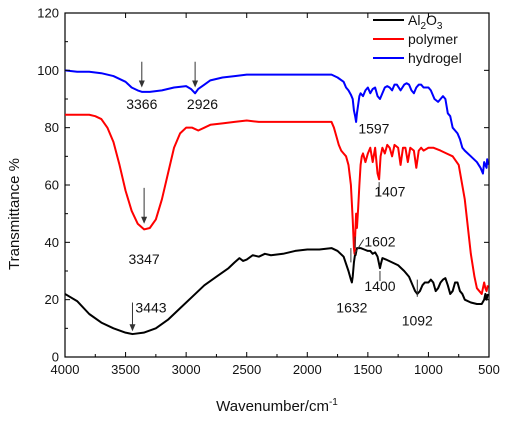 The image size is (510, 421). Describe the element at coordinates (373, 128) in the screenshot. I see `peak-label-1597: 1597` at that location.